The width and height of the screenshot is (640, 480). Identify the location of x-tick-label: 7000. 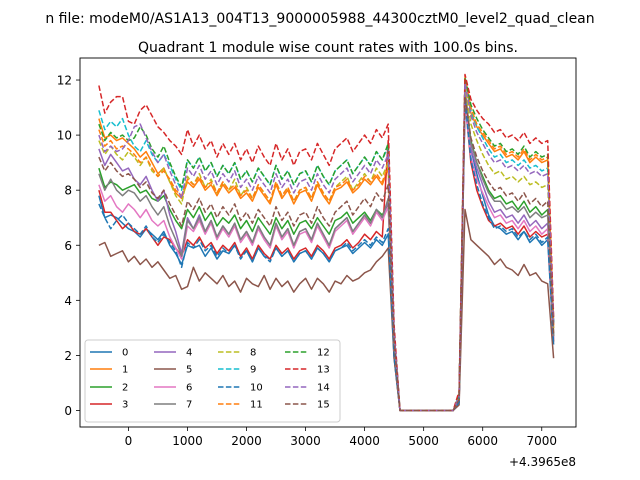
(541, 441).